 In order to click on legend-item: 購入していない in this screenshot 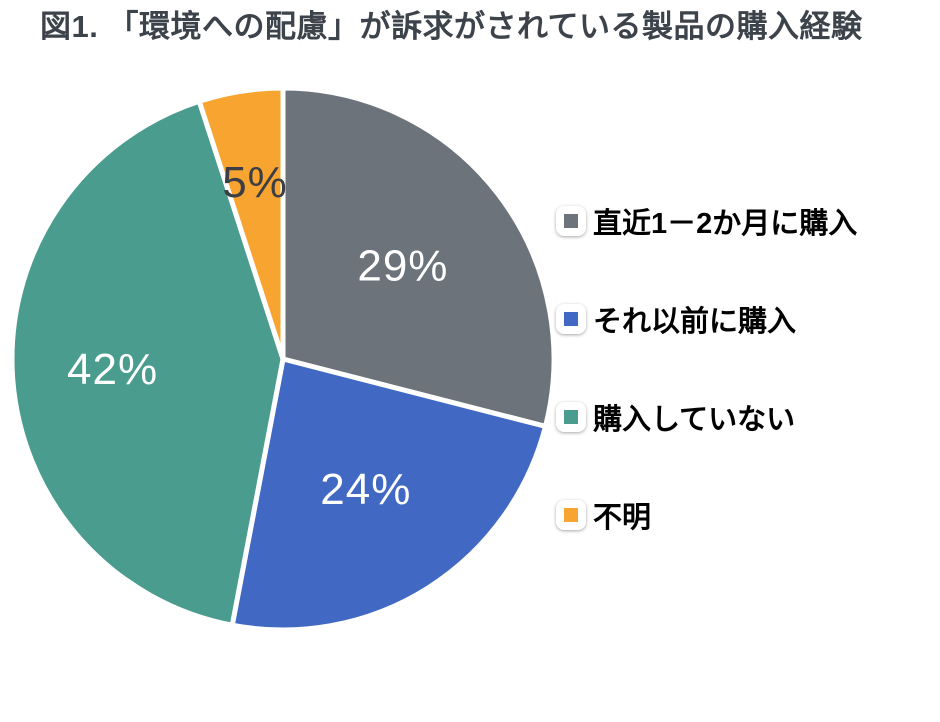, I will do `click(706, 417)`.